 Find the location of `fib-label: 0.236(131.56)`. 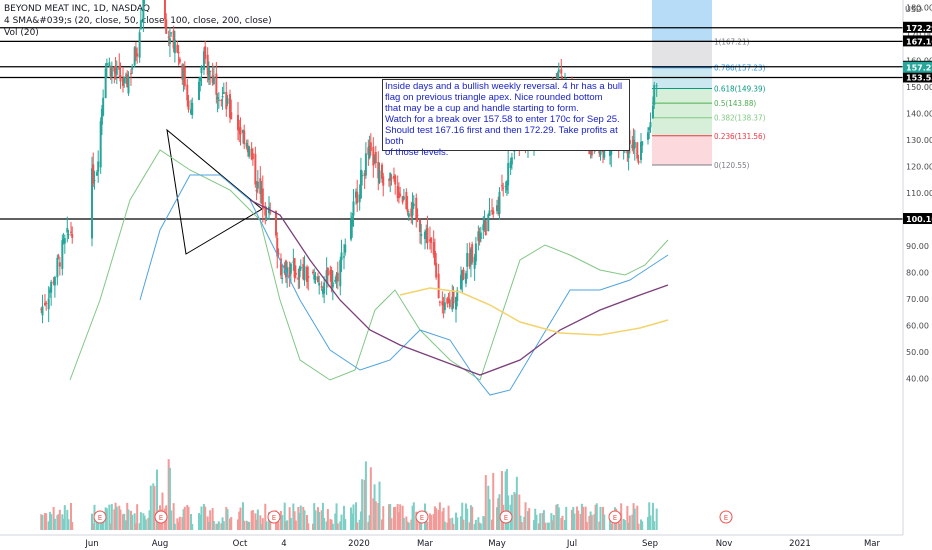

fib-label: 0.236(131.56) is located at coordinates (740, 136).